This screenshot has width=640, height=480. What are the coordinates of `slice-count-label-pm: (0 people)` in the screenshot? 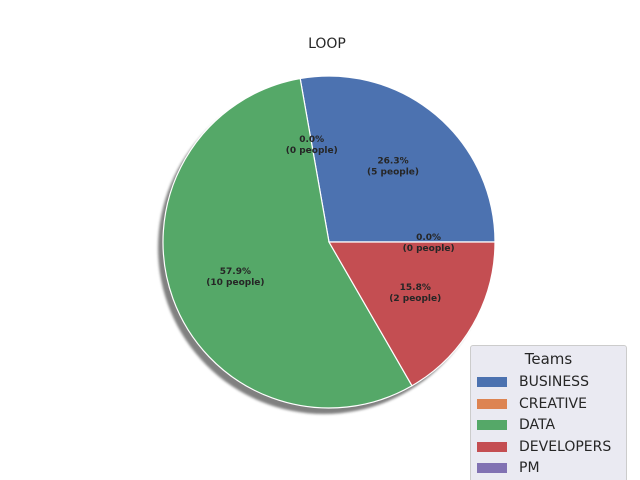 It's located at (429, 249).